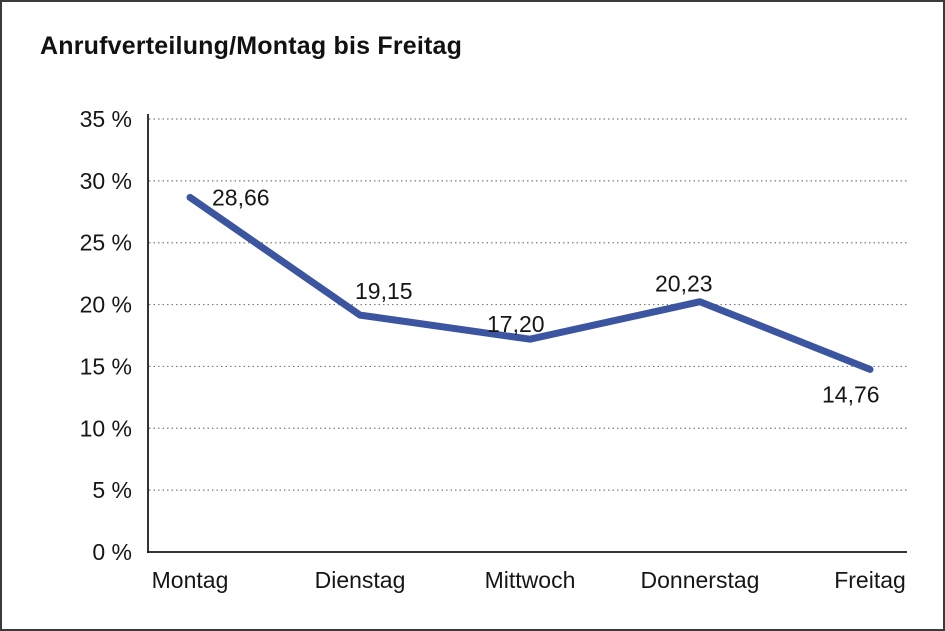 The height and width of the screenshot is (631, 945). Describe the element at coordinates (106, 305) in the screenshot. I see `y-tick-label: 20 %` at that location.